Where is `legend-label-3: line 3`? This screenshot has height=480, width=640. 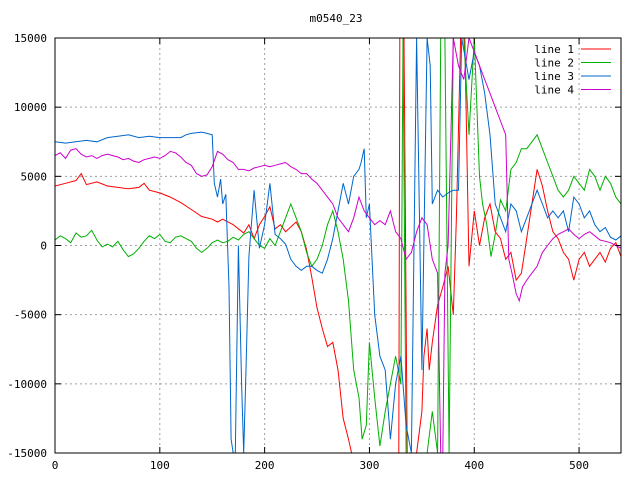
legend-label-3: line 3 is located at coordinates (554, 76).